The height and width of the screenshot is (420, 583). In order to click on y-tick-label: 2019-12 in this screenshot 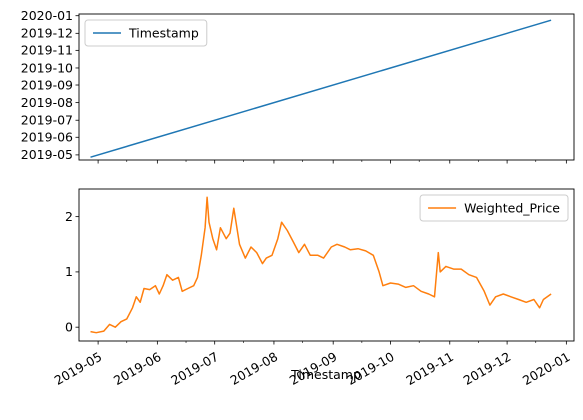, I will do `click(47, 33)`.